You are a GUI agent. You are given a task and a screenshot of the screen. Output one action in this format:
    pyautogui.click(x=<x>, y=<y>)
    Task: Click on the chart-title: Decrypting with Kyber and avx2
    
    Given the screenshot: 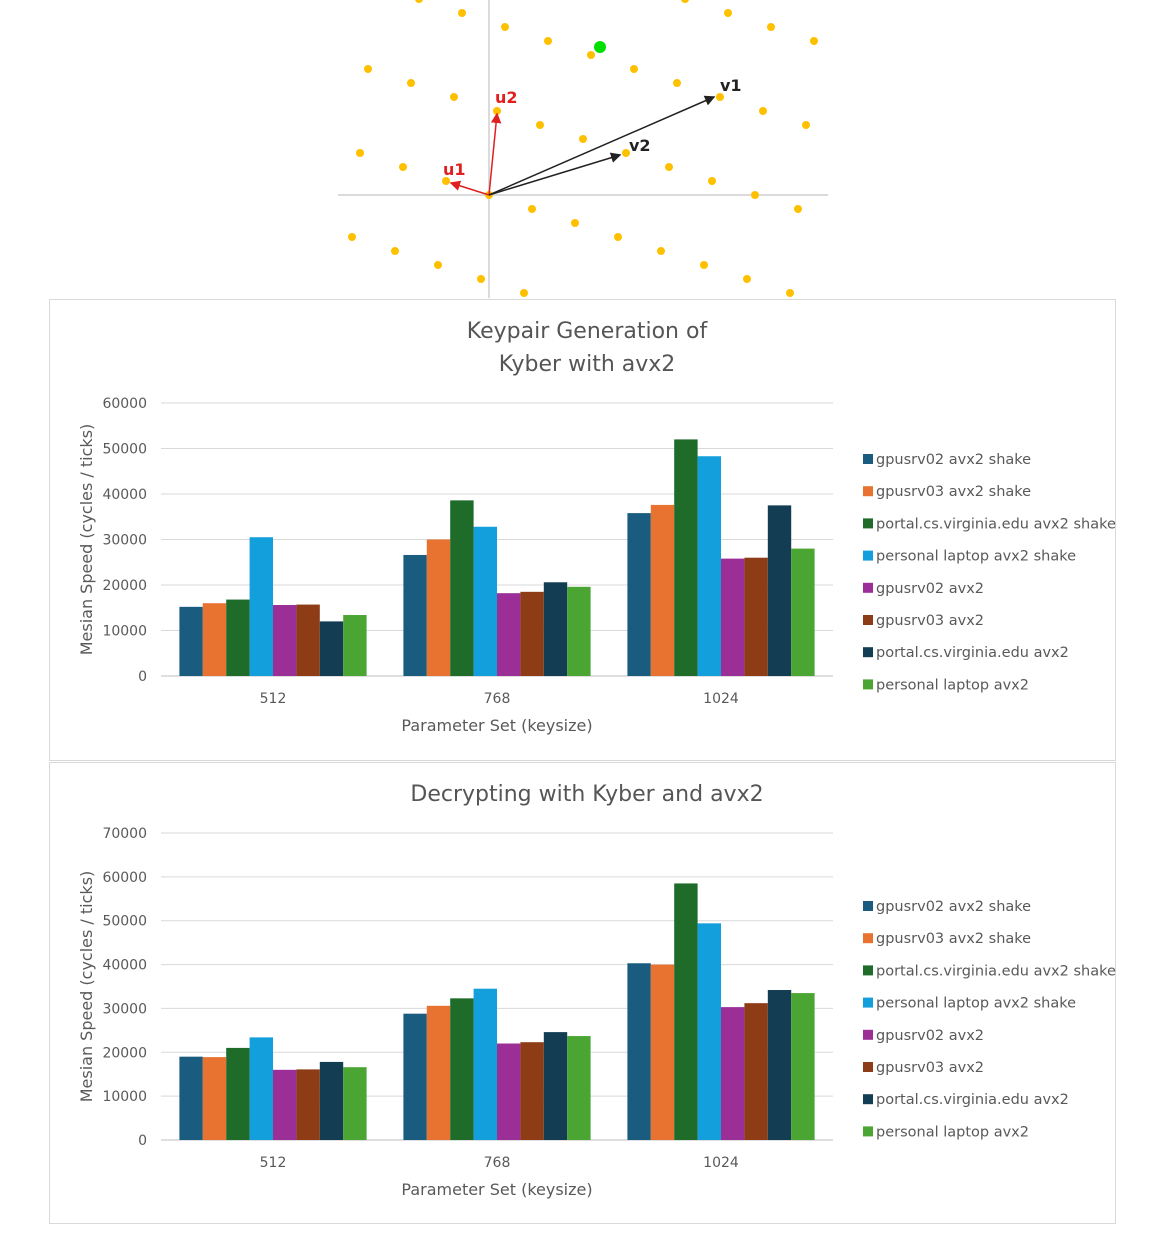 What is the action you would take?
    pyautogui.click(x=586, y=794)
    